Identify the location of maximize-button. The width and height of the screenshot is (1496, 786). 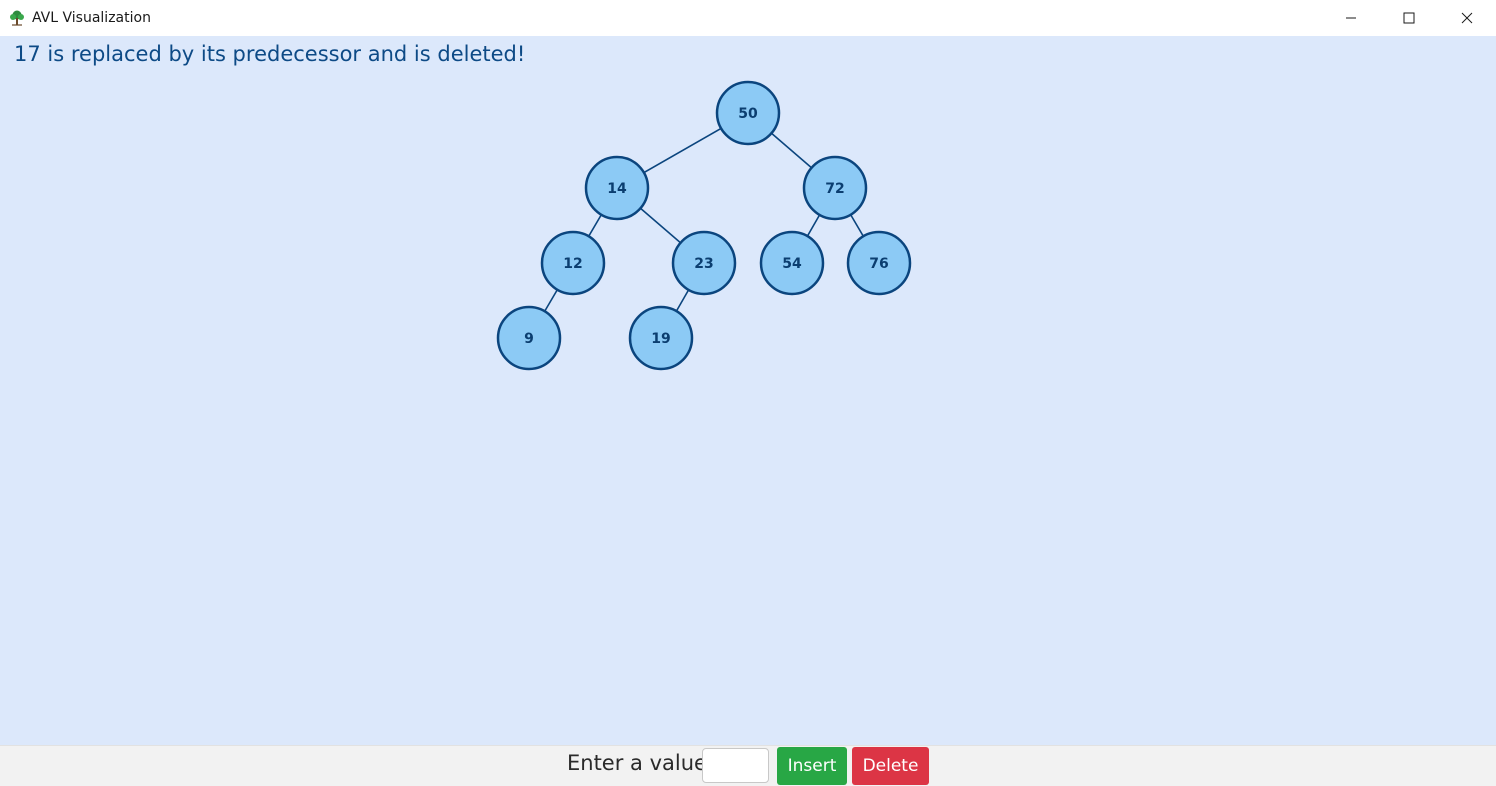
(1409, 18).